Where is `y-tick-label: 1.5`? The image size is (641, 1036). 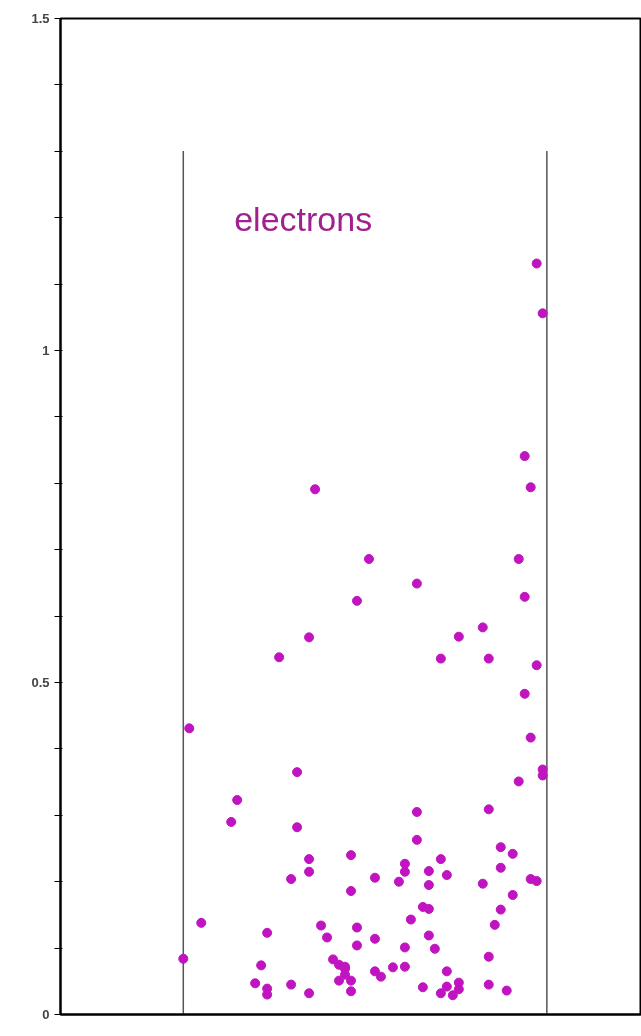
y-tick-label: 1.5 is located at coordinates (40, 18).